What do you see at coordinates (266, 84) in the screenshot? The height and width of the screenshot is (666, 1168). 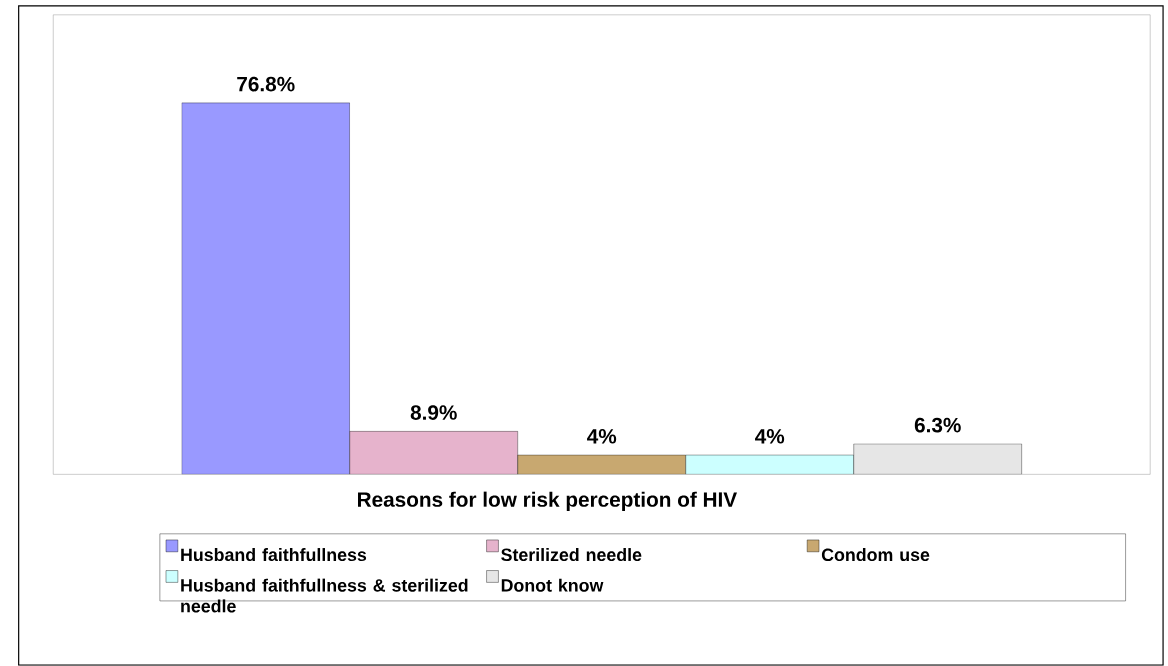 I see `data-label: 76.8%` at bounding box center [266, 84].